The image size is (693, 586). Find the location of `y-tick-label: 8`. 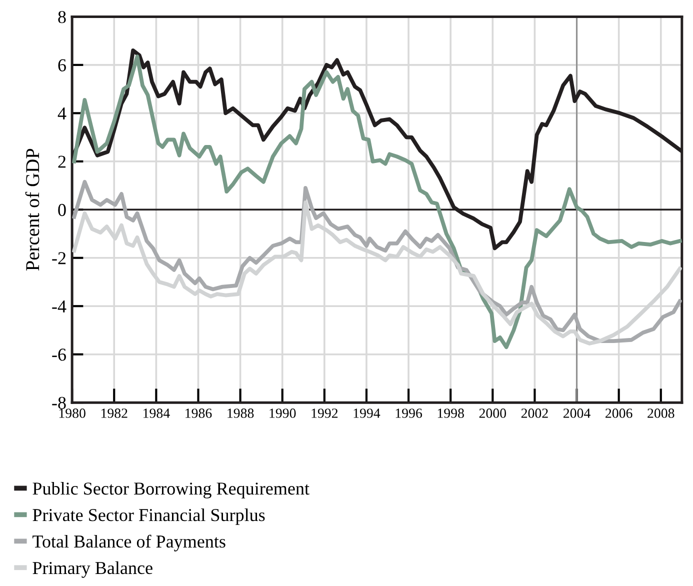

y-tick-label: 8 is located at coordinates (62, 17).